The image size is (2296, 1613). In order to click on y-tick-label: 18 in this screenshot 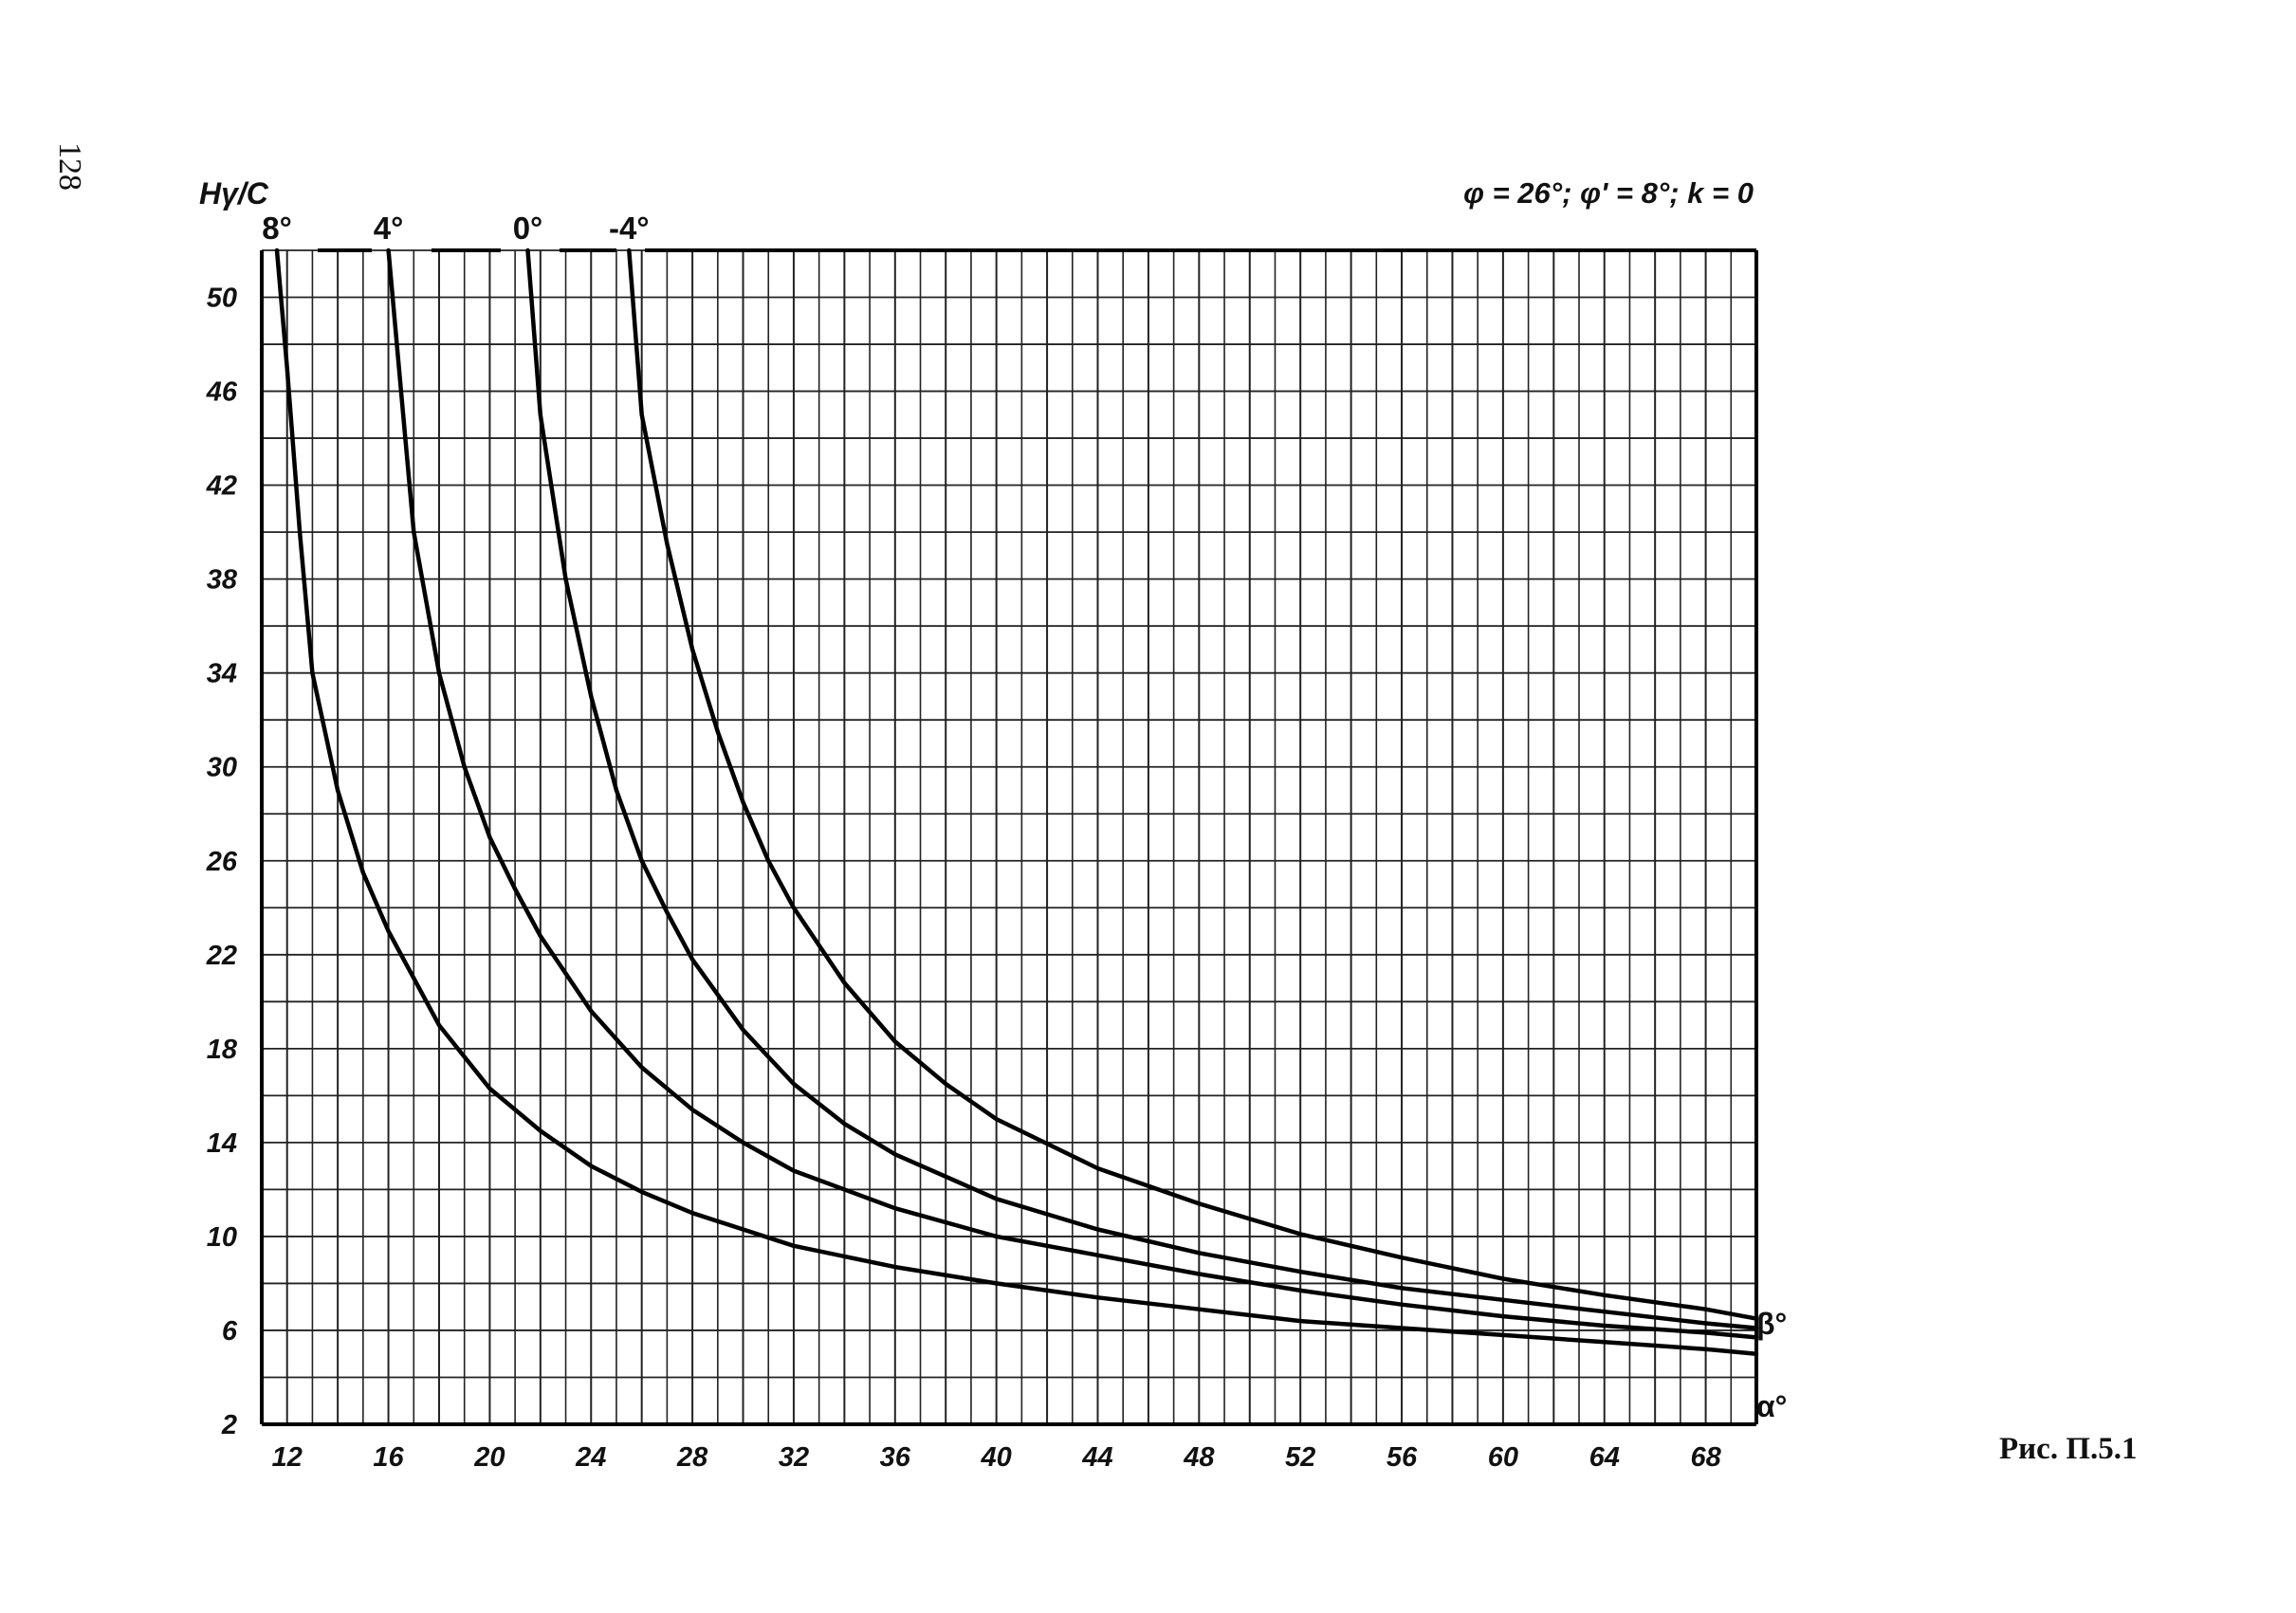, I will do `click(222, 1050)`.